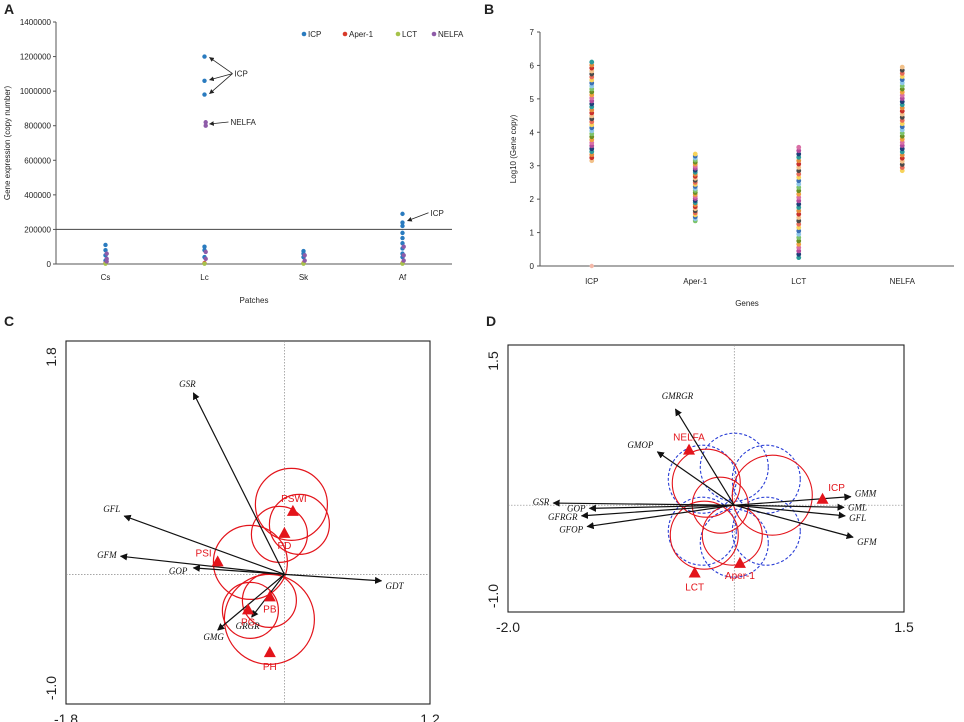 This screenshot has width=964, height=722. Describe the element at coordinates (204, 544) in the screenshot. I see `vector-gfl` at that location.